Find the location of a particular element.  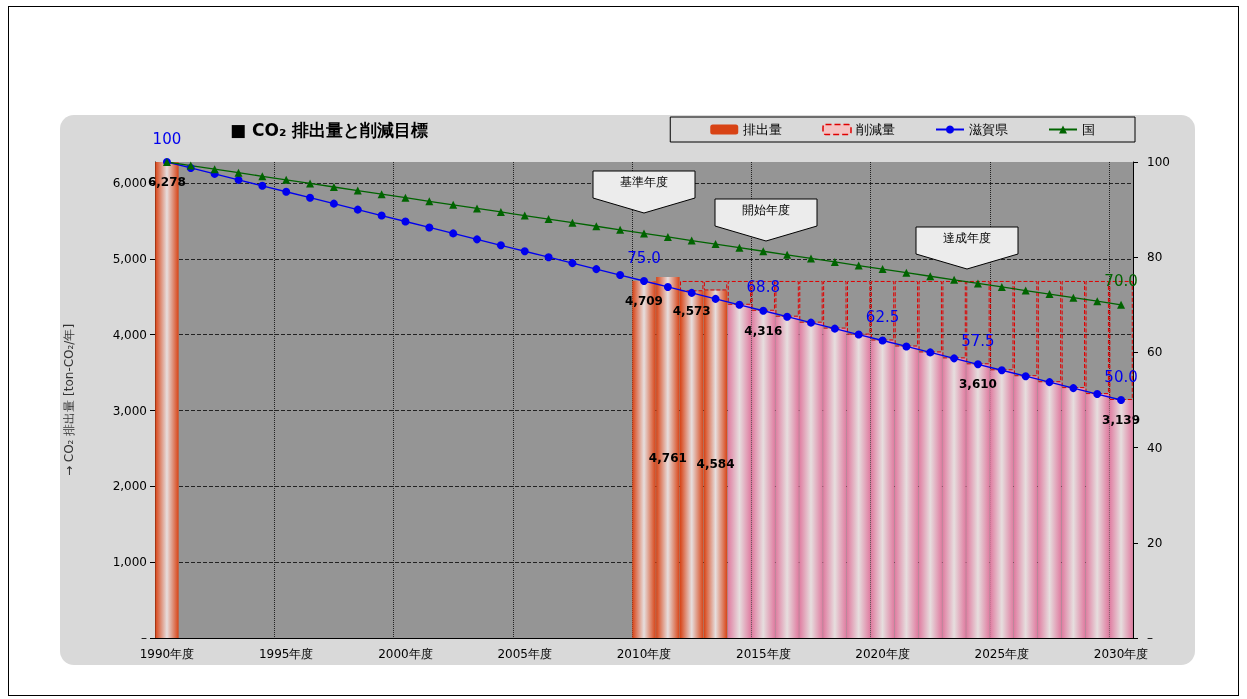

data-label: 4,584 is located at coordinates (715, 464).